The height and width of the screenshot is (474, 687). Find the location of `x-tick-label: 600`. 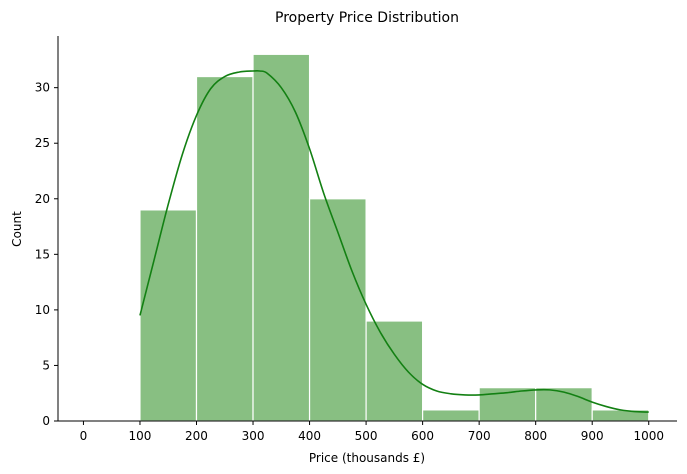

x-tick-label: 600 is located at coordinates (422, 436).